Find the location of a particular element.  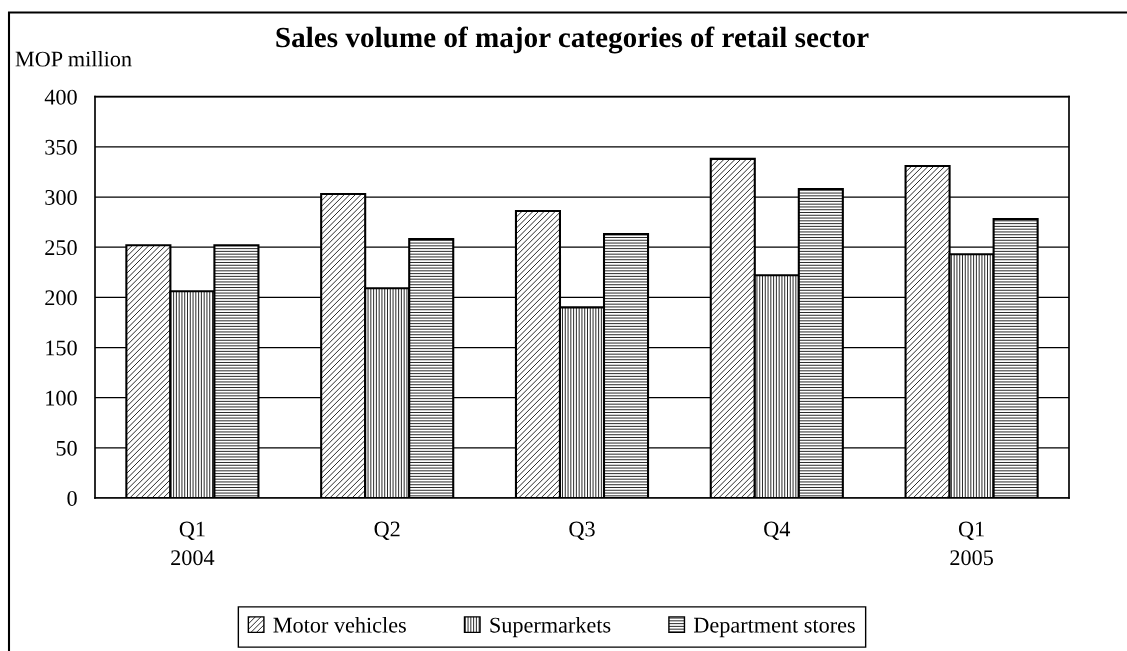

x-tick-label: Q2 is located at coordinates (387, 530).